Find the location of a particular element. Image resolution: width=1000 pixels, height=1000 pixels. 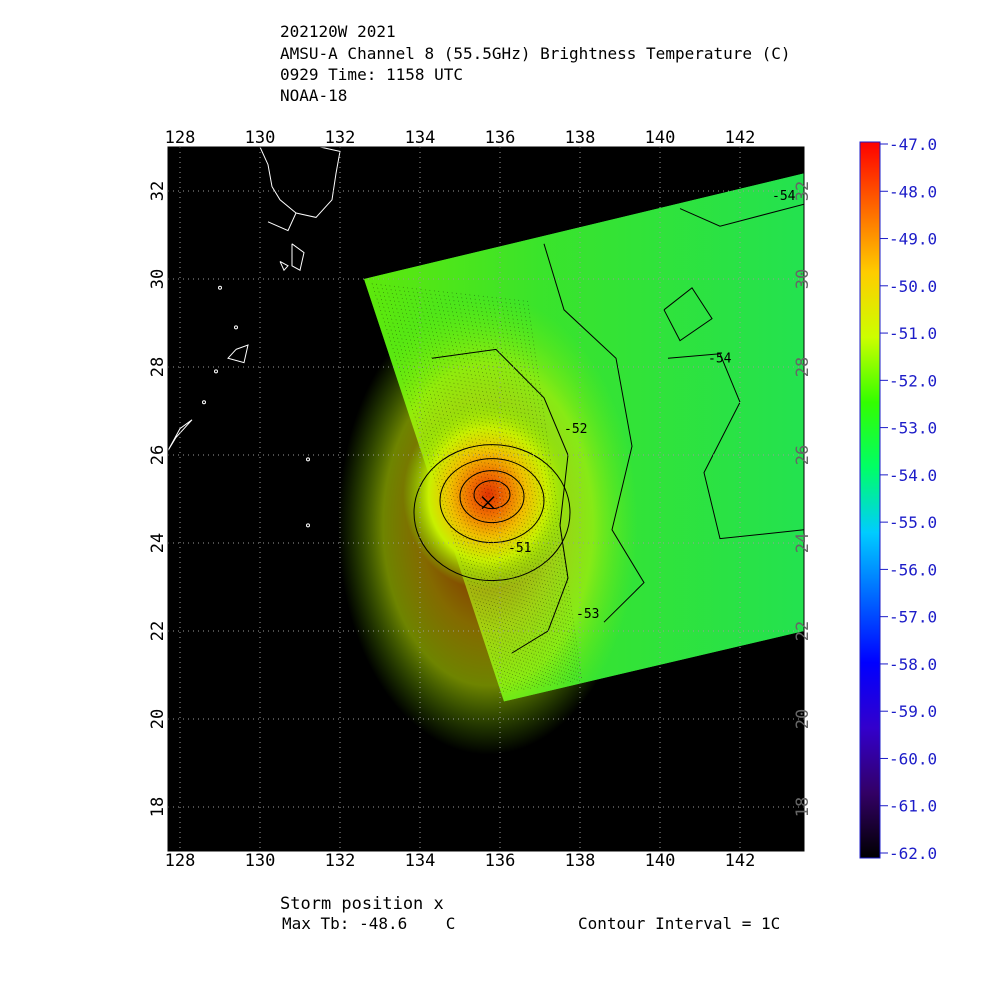

y-tick-label-right: 22 is located at coordinates (803, 631).